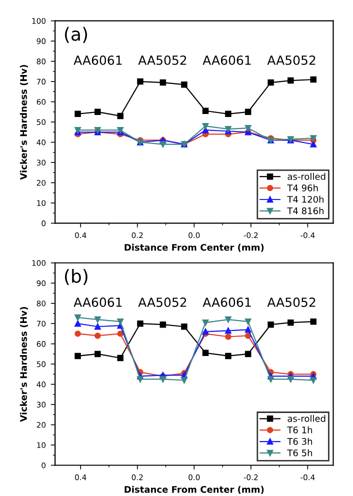 The height and width of the screenshot is (496, 353). Describe the element at coordinates (302, 188) in the screenshot. I see `legend-label: T4 96h` at that location.